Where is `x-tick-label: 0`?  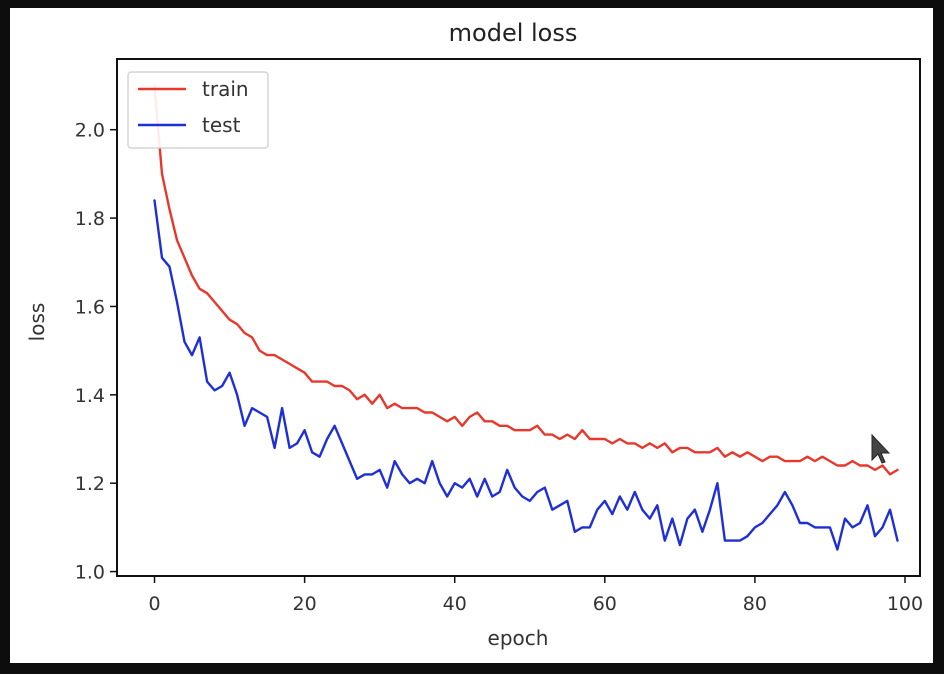 x-tick-label: 0 is located at coordinates (154, 604).